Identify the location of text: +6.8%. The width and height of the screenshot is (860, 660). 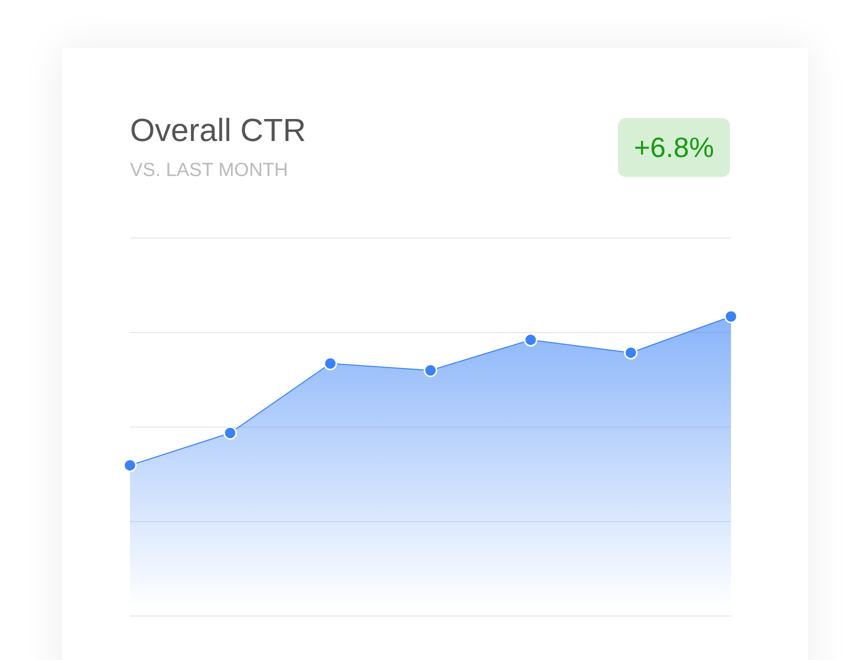
(674, 147).